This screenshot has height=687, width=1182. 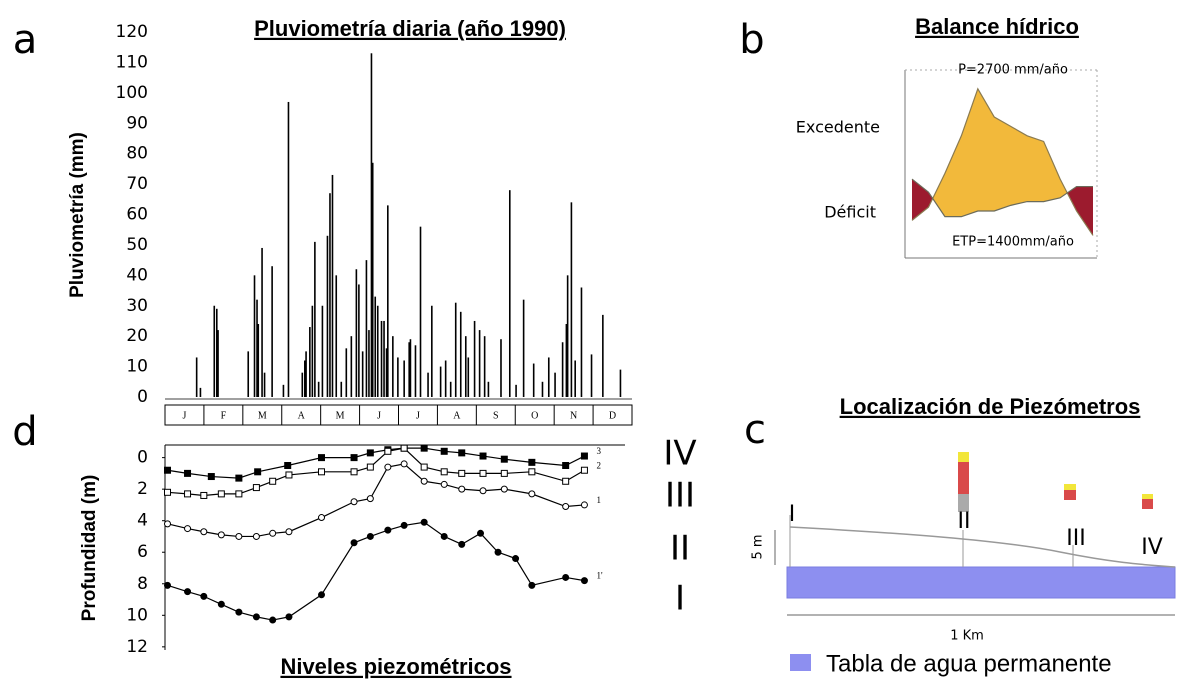 I want to click on vertical-scale: 5 m, so click(x=758, y=546).